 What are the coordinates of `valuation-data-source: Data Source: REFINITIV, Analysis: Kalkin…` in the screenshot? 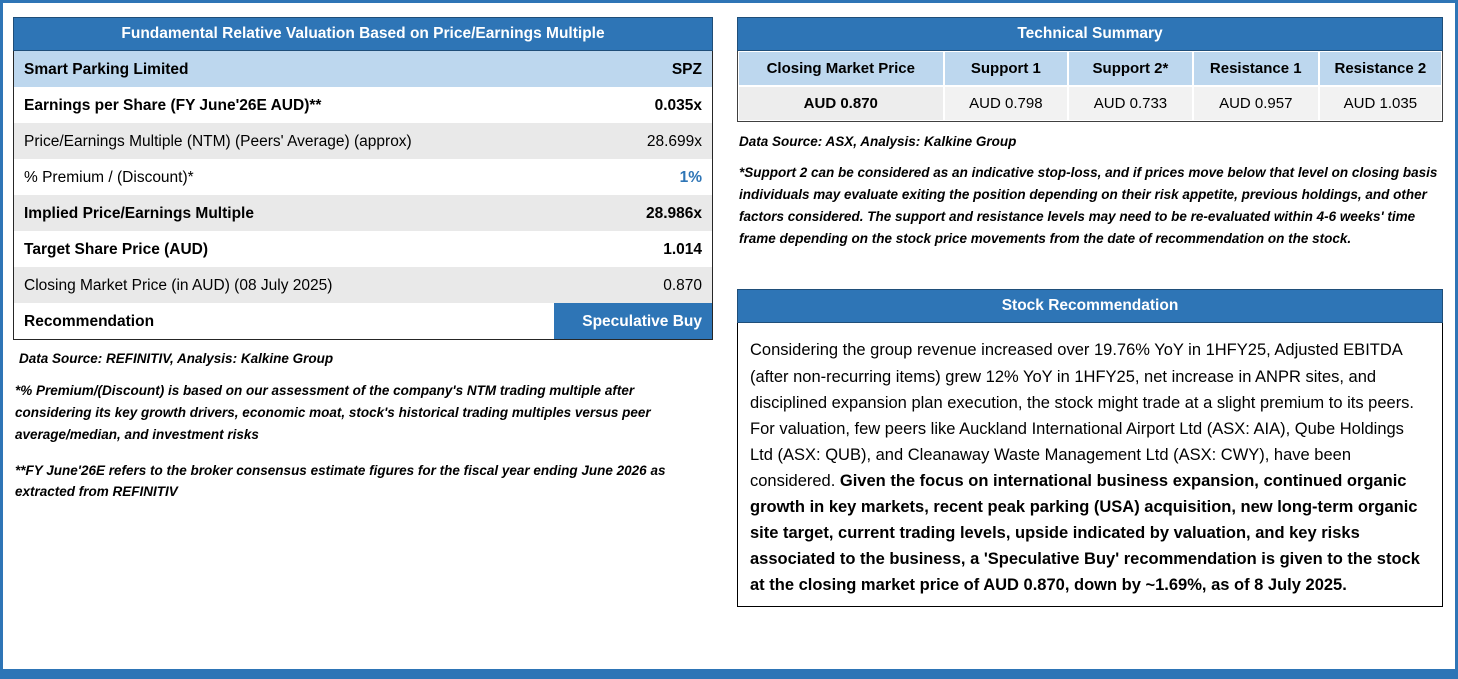 It's located at (176, 358).